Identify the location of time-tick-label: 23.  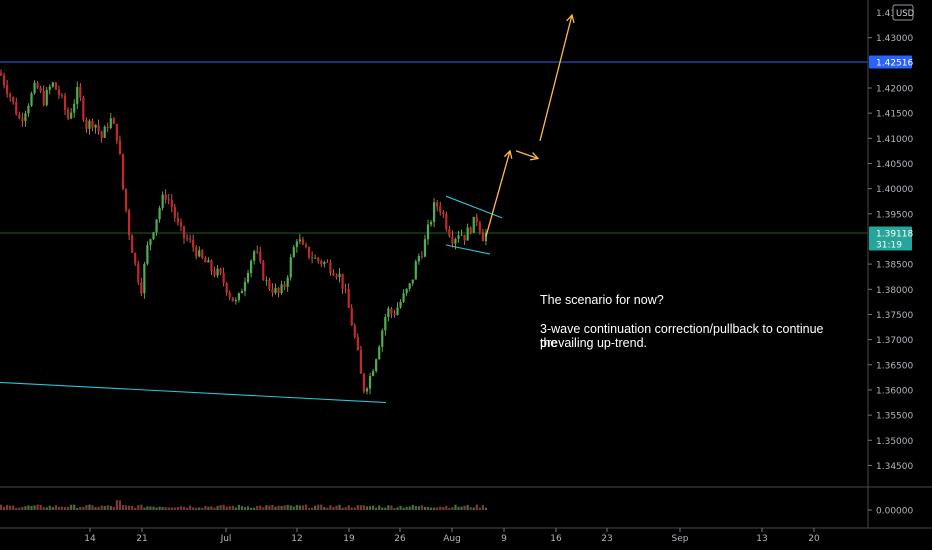
(606, 539).